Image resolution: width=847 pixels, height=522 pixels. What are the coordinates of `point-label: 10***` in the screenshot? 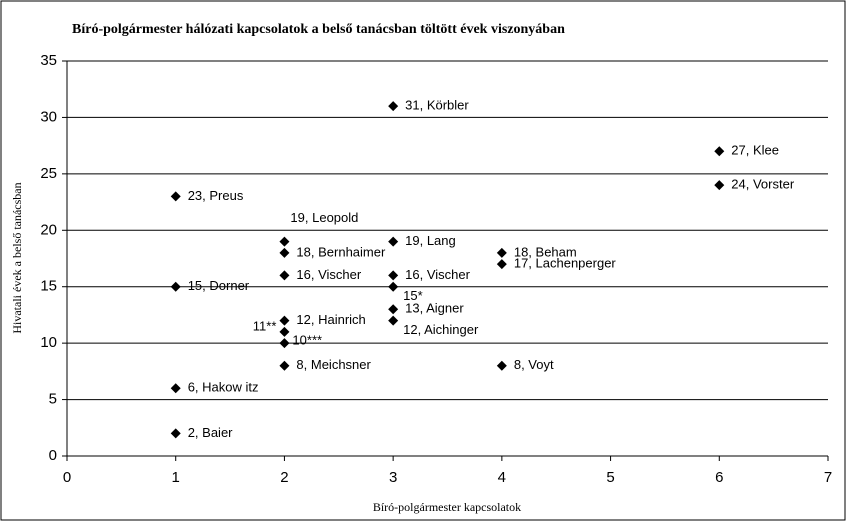 It's located at (307, 340).